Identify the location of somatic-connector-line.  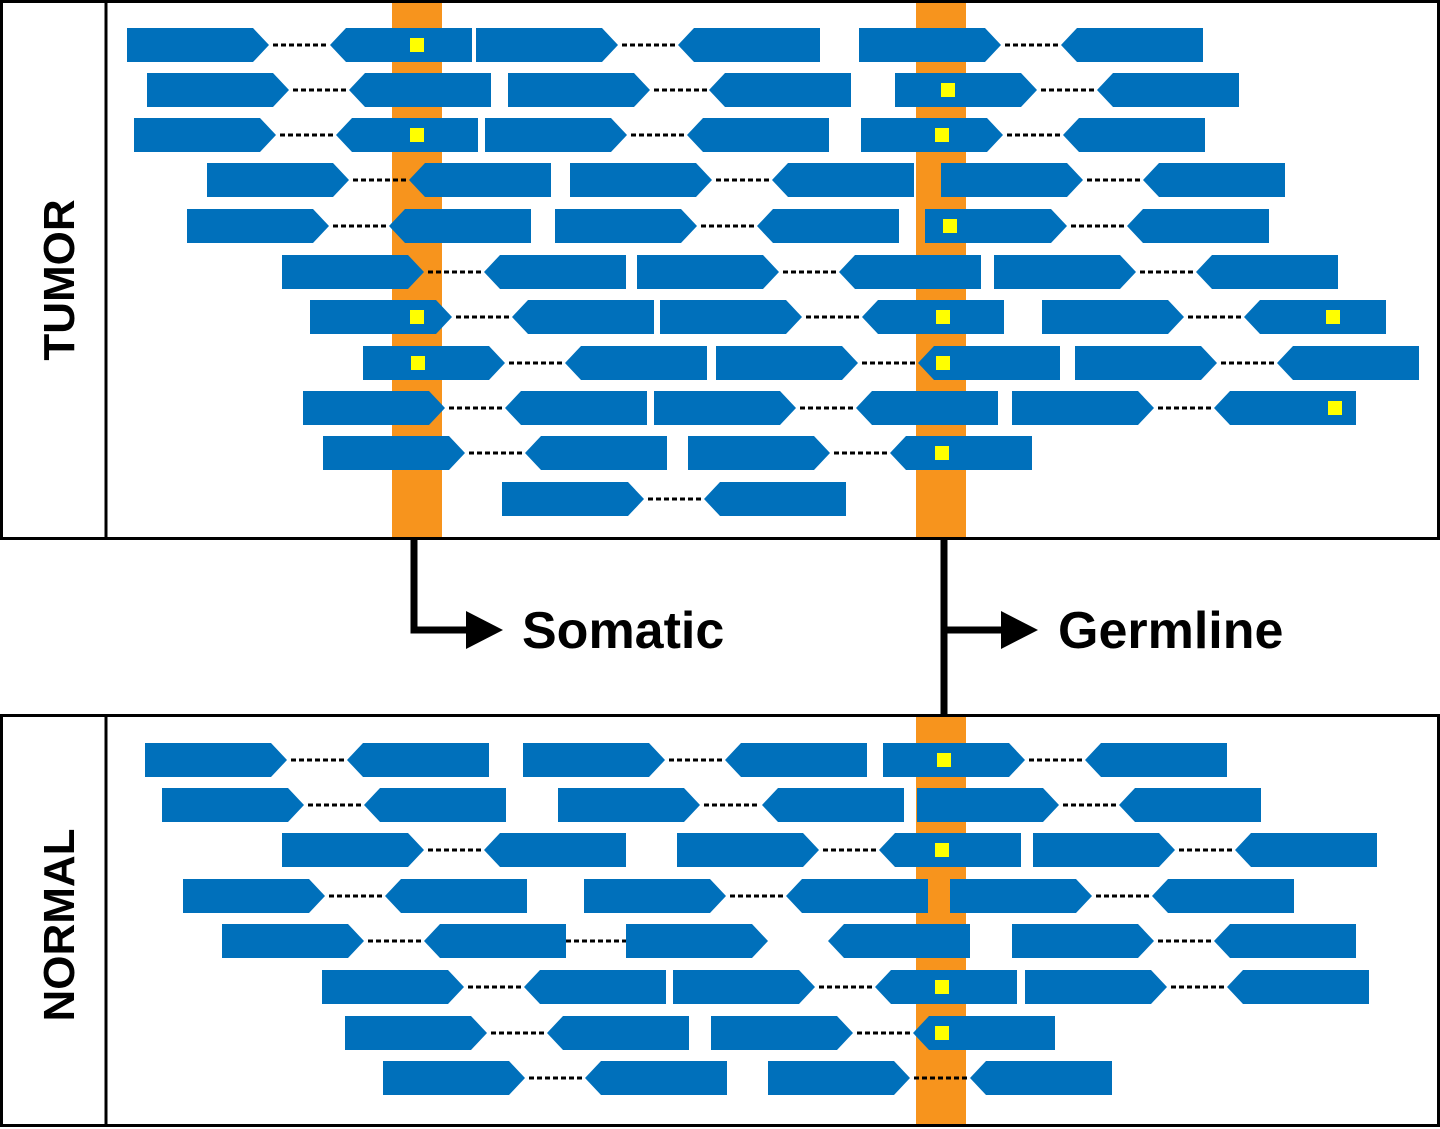
(439, 586).